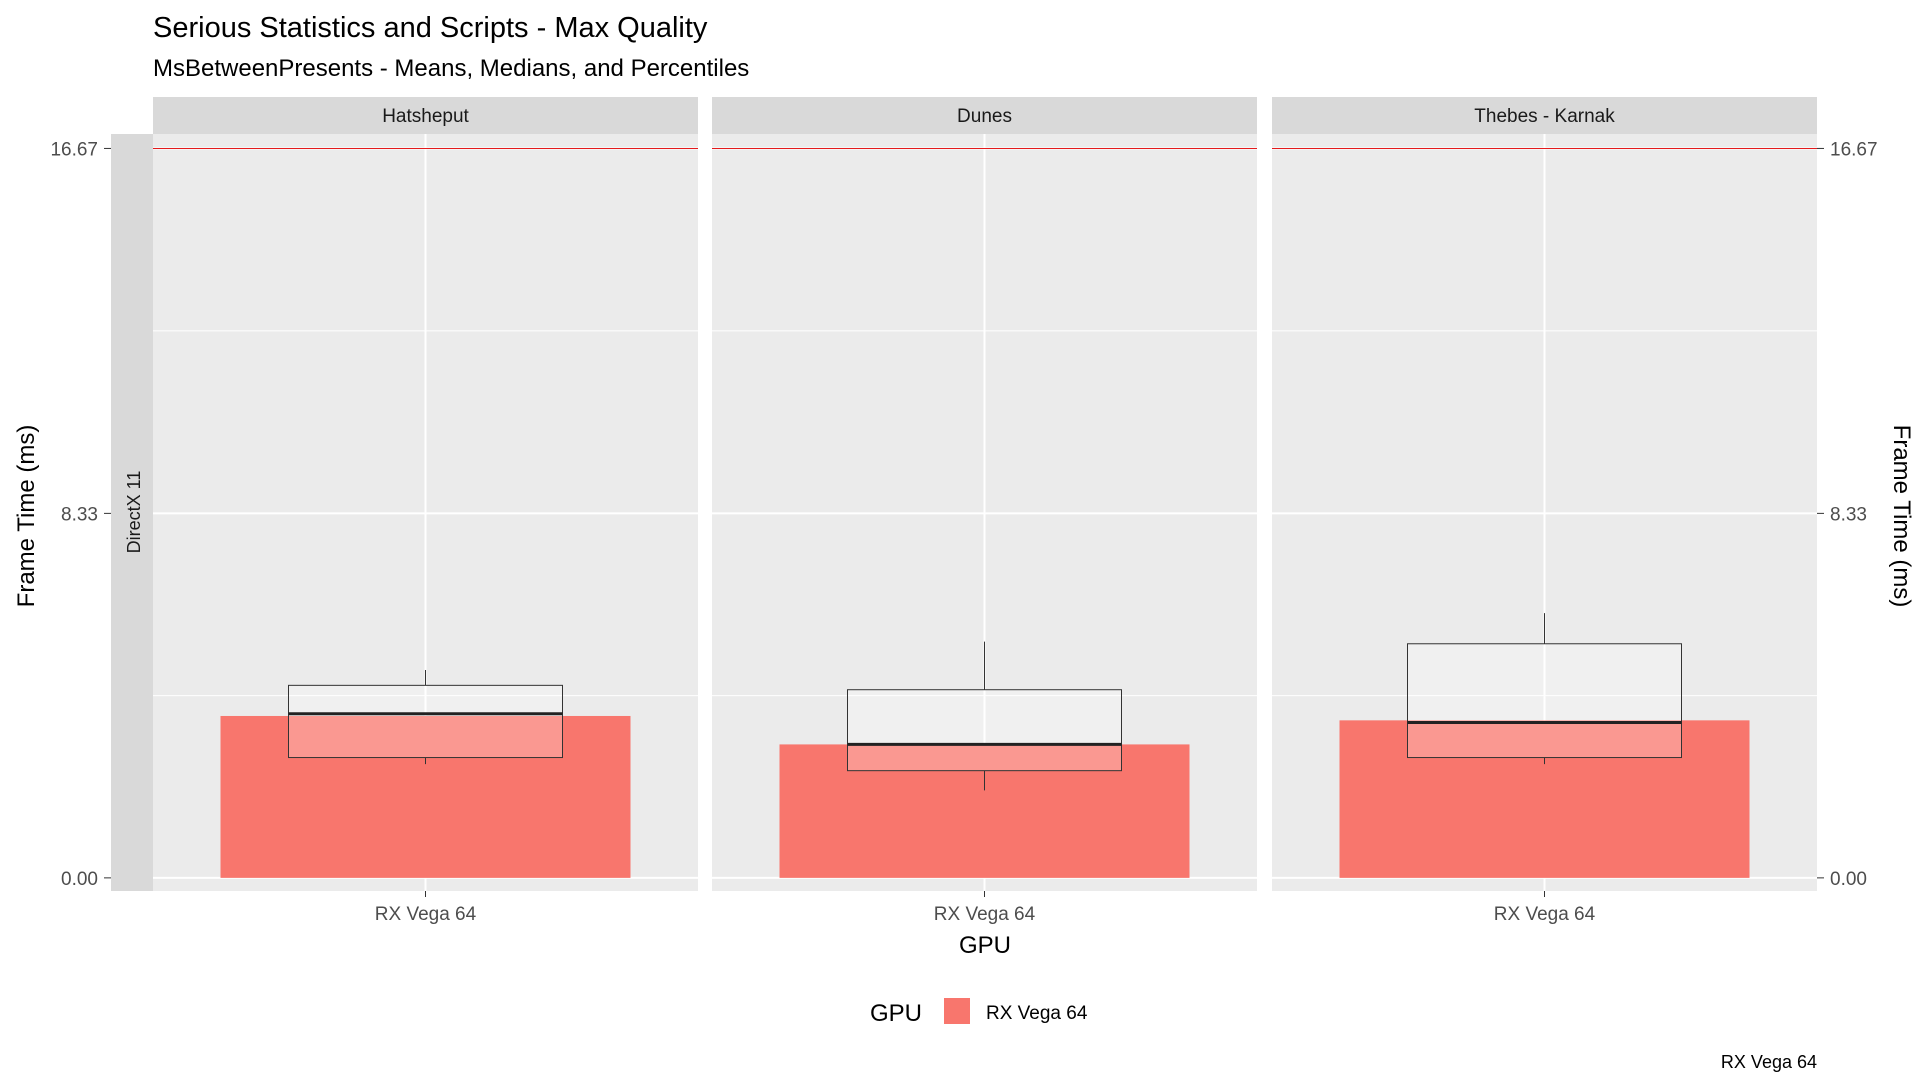 The image size is (1920, 1080). What do you see at coordinates (979, 1012) in the screenshot?
I see `legend: GPU RX Vega 64` at bounding box center [979, 1012].